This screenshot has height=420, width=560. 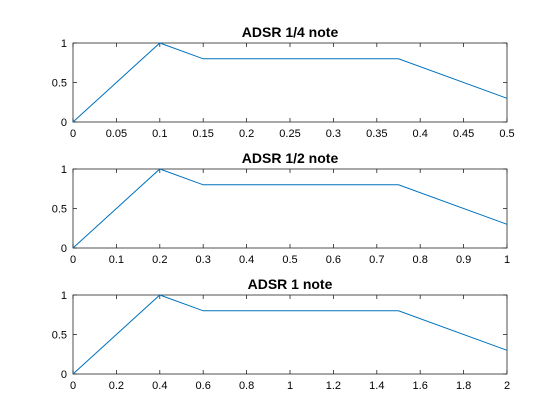 What do you see at coordinates (290, 32) in the screenshot?
I see `subplot-title: ADSR 1/4 note` at bounding box center [290, 32].